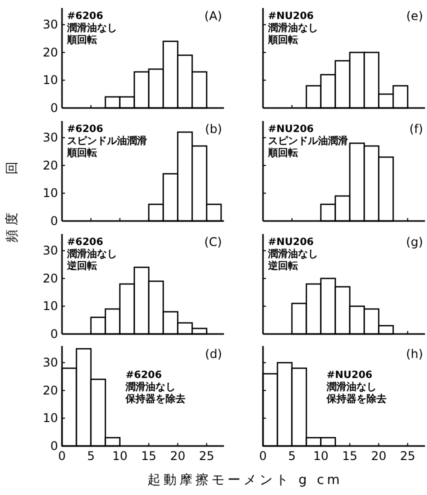 The width and height of the screenshot is (427, 495). What do you see at coordinates (263, 456) in the screenshot?
I see `x-tick-label: 0` at bounding box center [263, 456].